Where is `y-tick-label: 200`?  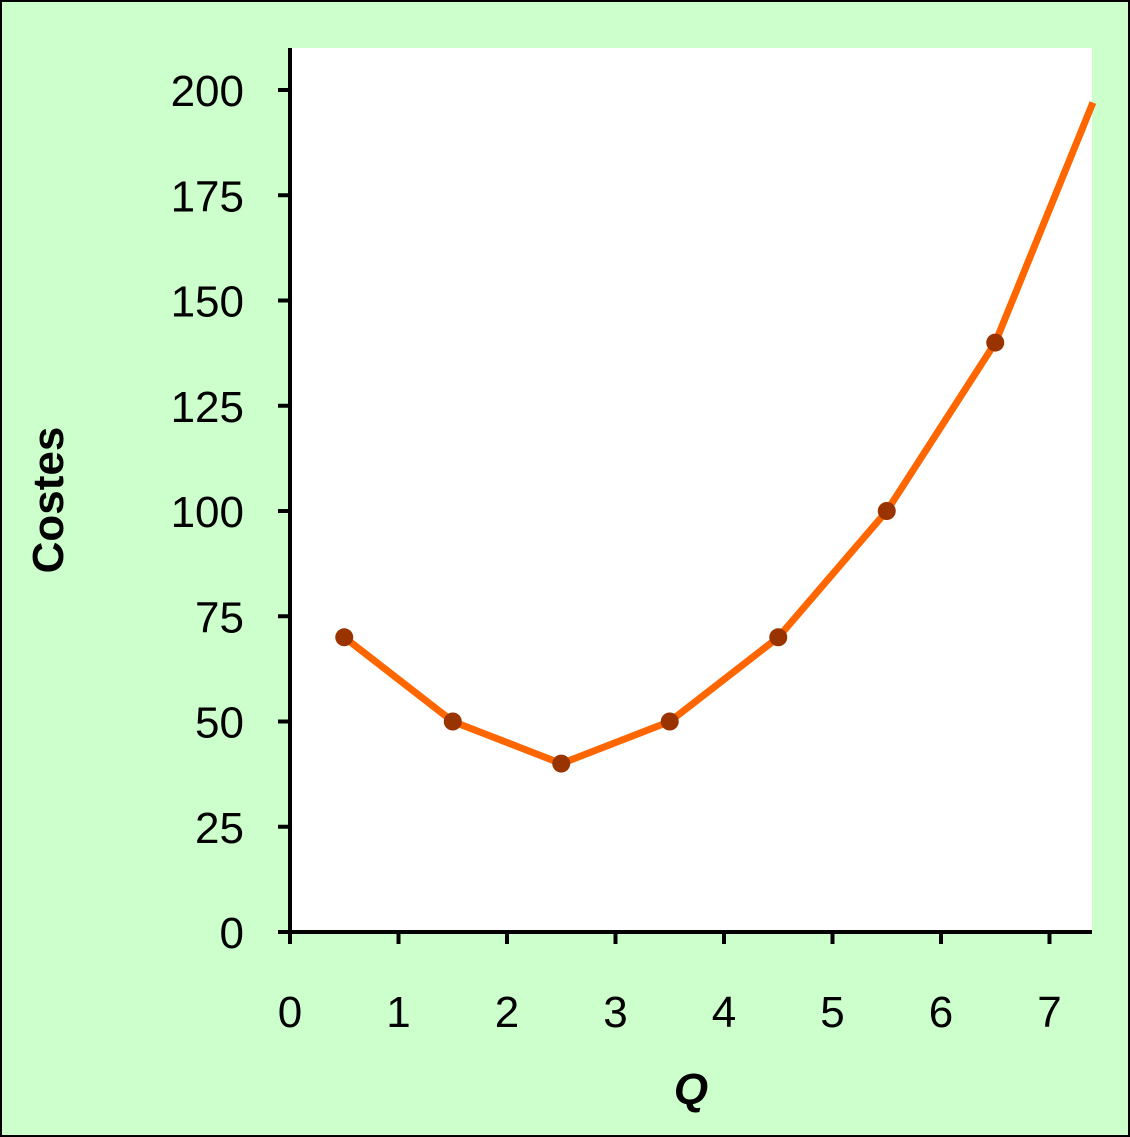 y-tick-label: 200 is located at coordinates (207, 91).